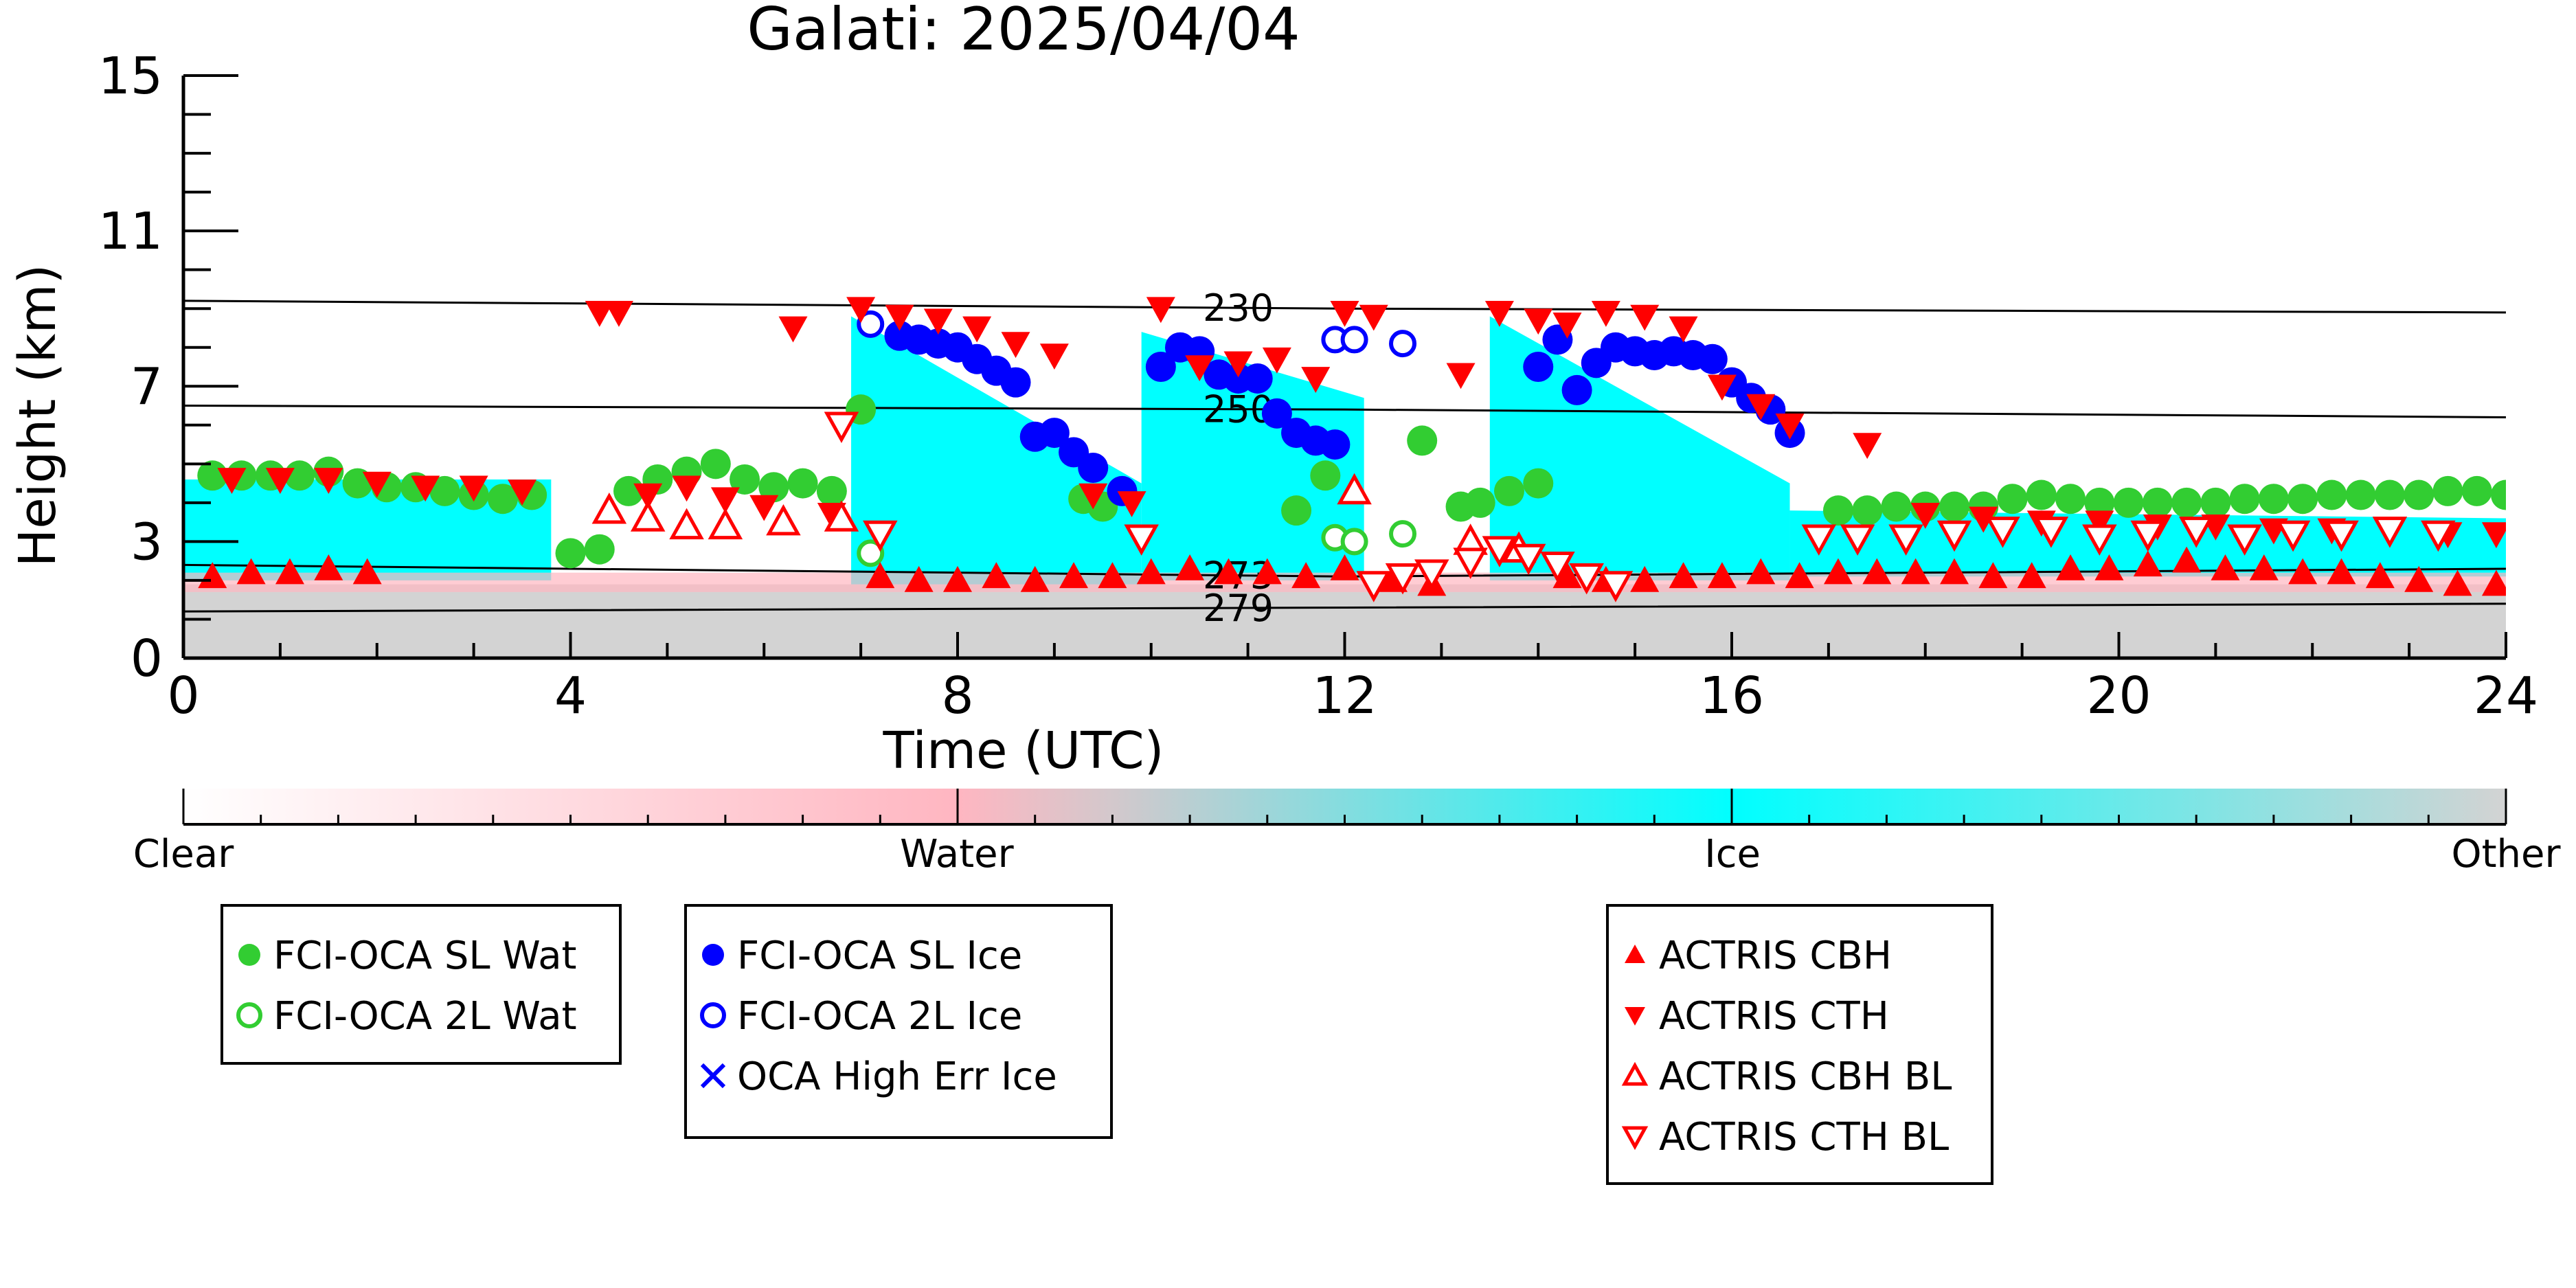 The width and height of the screenshot is (2576, 1288). Describe the element at coordinates (879, 1016) in the screenshot. I see `legend-label-fci-oca-2l-ice: FCI-OCA 2L Ice` at that location.